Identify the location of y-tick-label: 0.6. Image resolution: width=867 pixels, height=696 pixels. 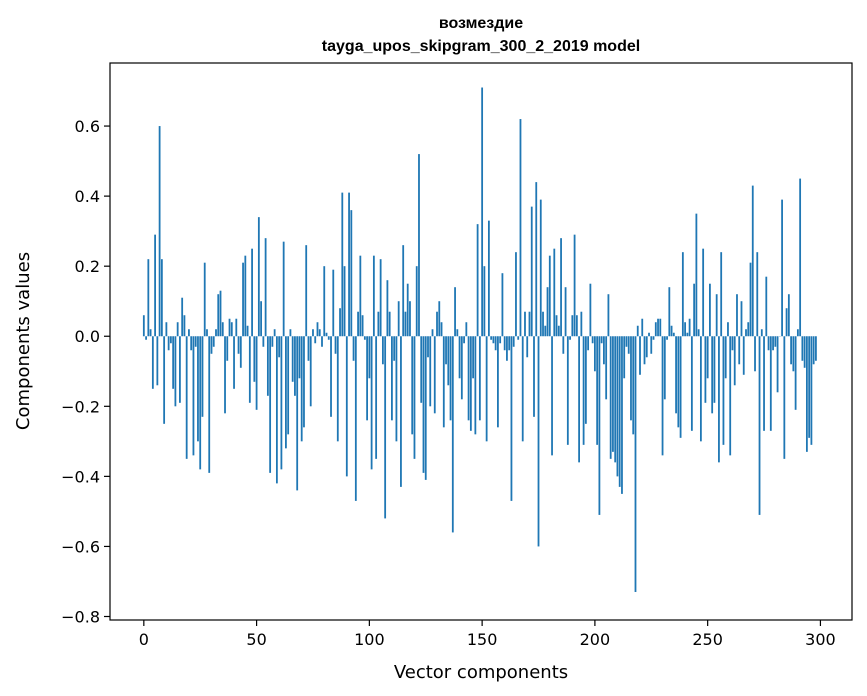
(87, 126).